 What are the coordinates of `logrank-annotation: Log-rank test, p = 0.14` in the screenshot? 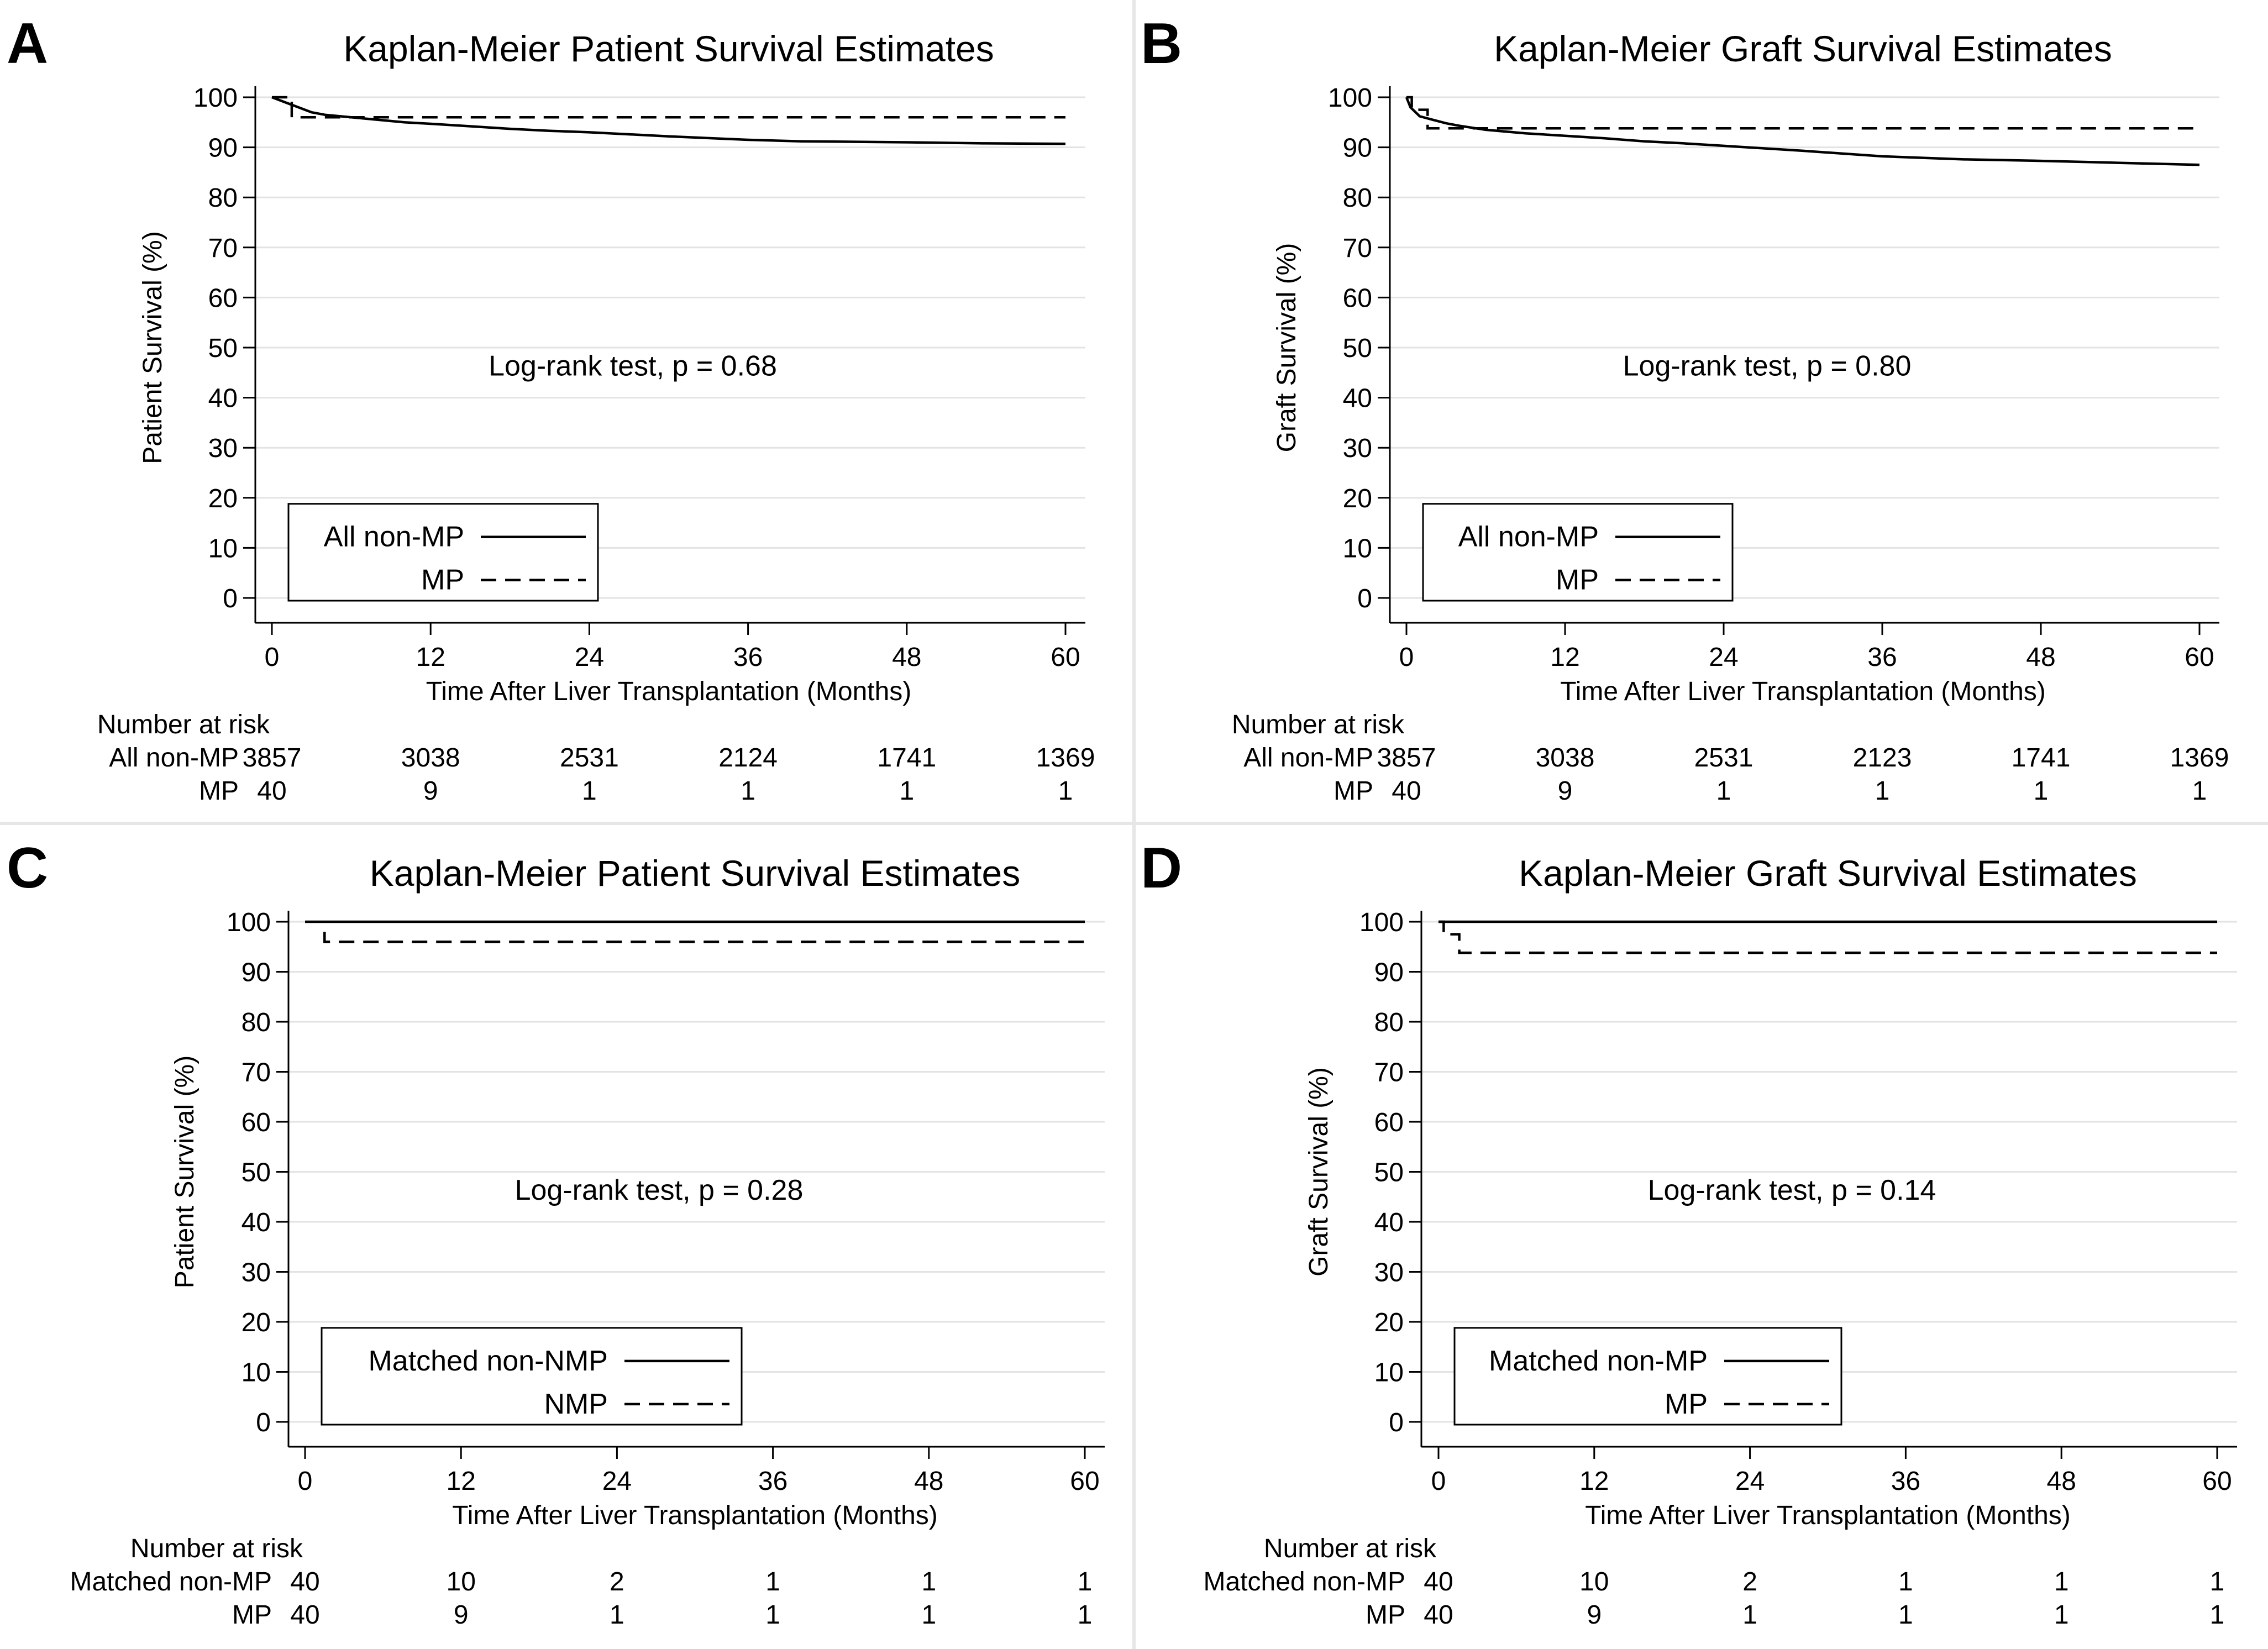 It's located at (1792, 1190).